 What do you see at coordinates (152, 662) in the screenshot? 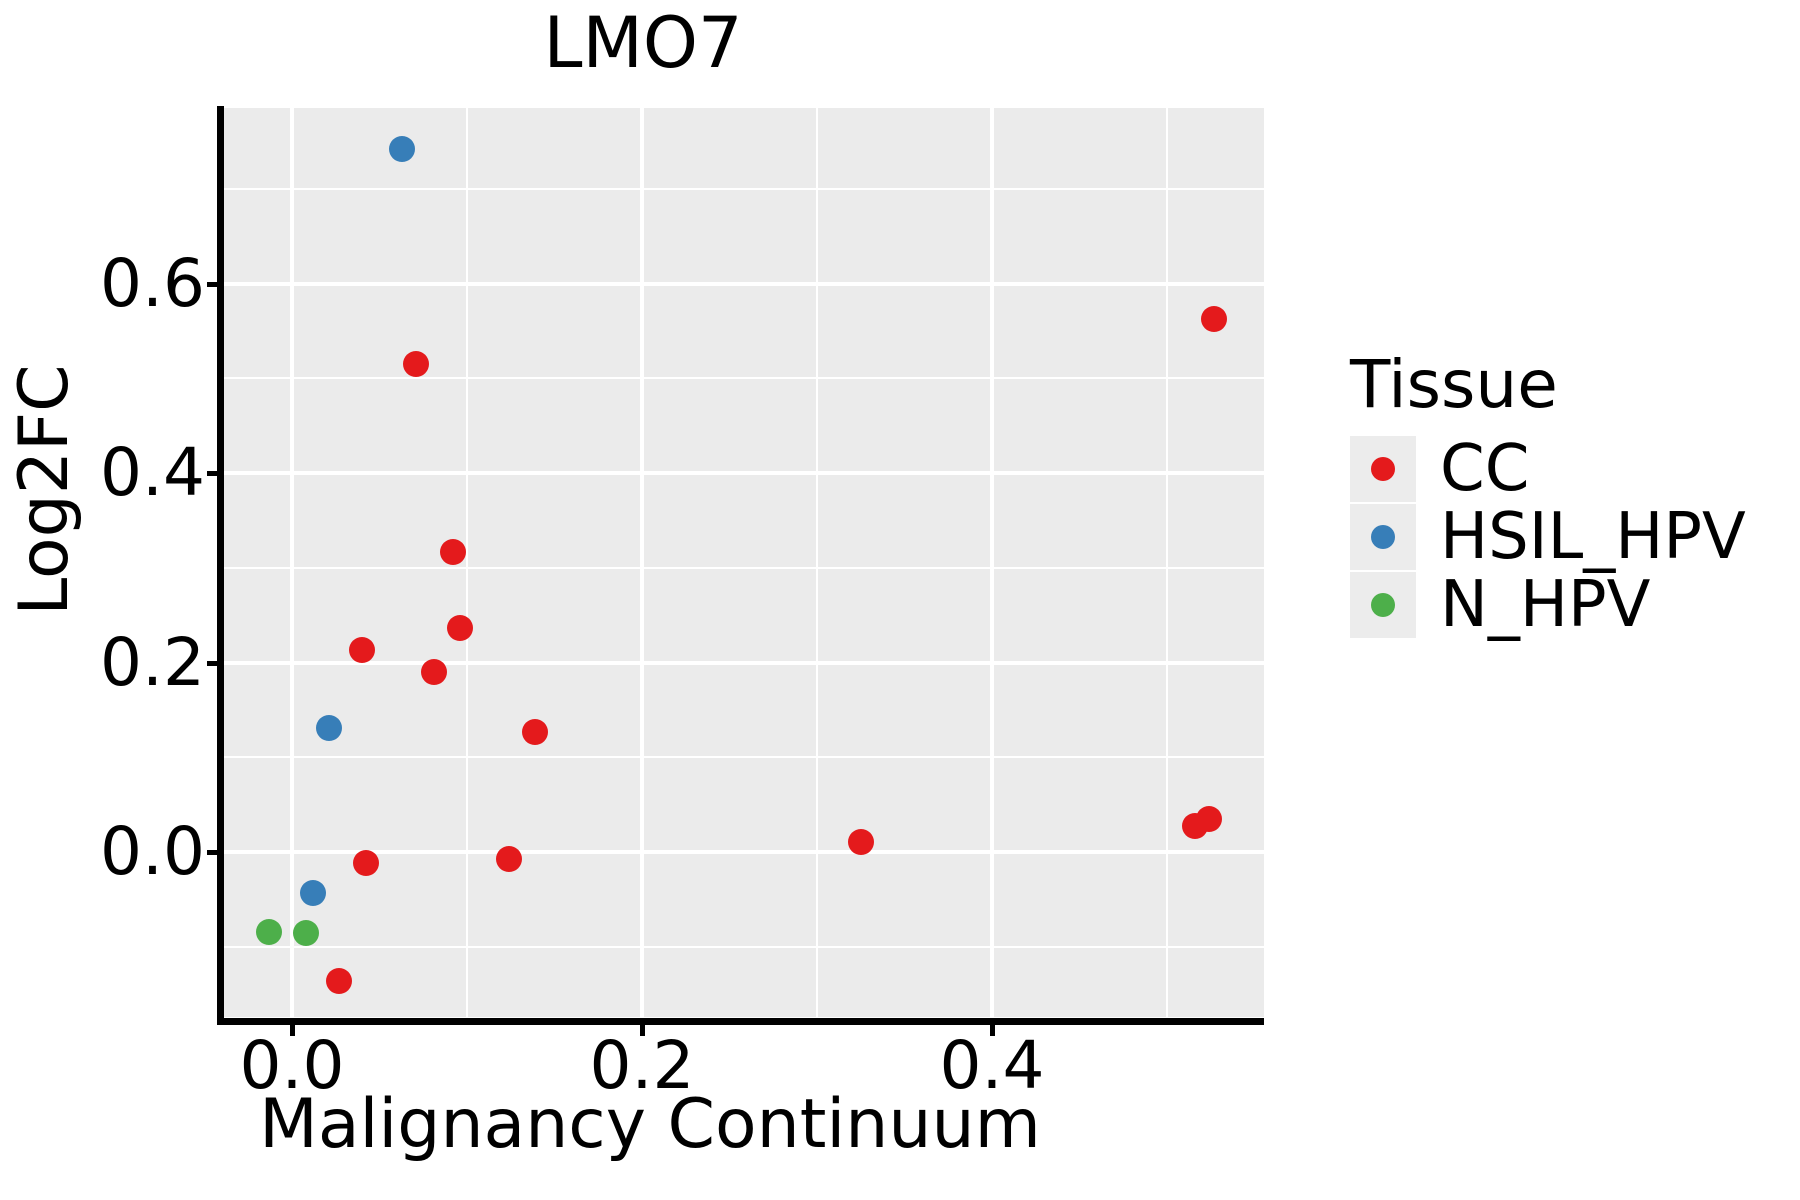
I see `y-tick-label: 0.2` at bounding box center [152, 662].